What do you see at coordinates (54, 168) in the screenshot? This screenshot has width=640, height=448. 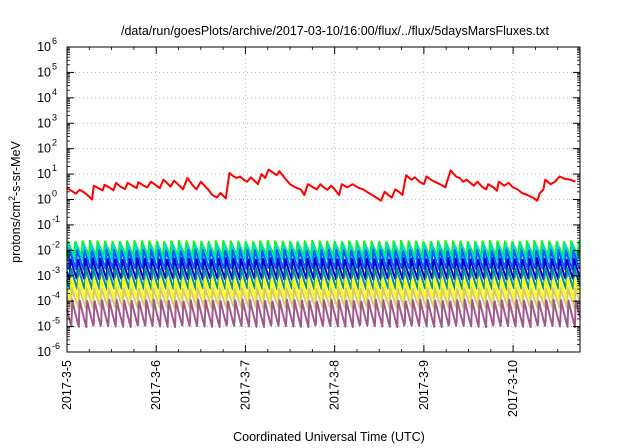 I see `y-tick-label-exponent: 1` at bounding box center [54, 168].